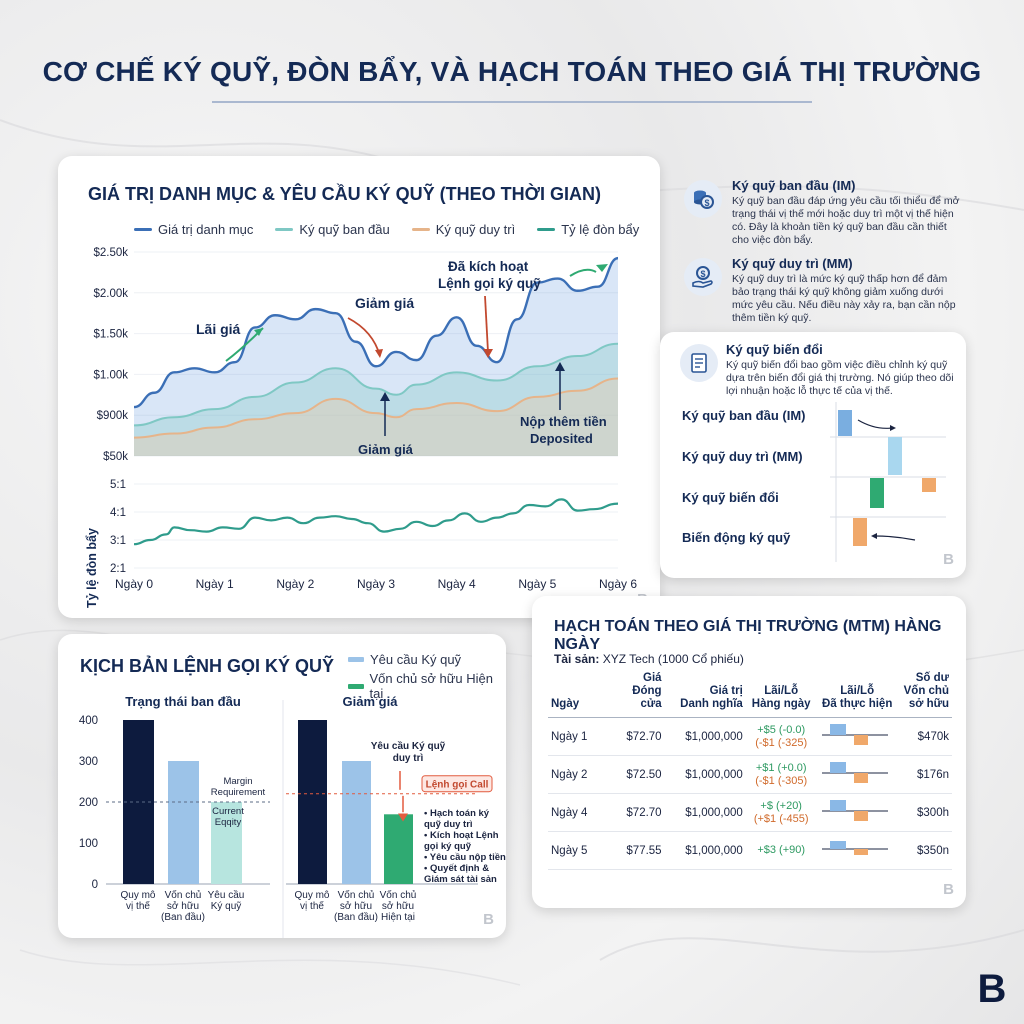  I want to click on scen-left-bar-label: Yêu cầu, so click(226, 895).